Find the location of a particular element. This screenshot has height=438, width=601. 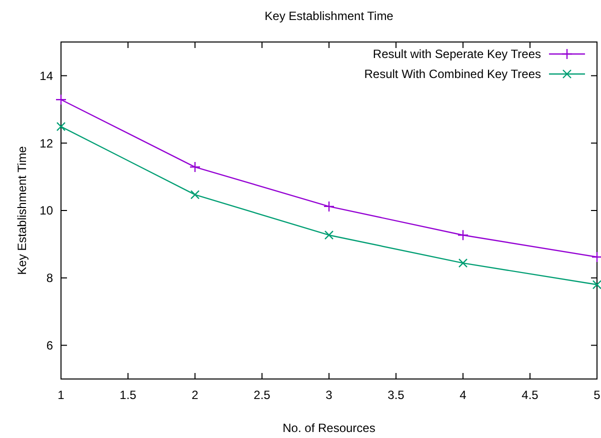

x-tick-label: 1.5 is located at coordinates (128, 395).